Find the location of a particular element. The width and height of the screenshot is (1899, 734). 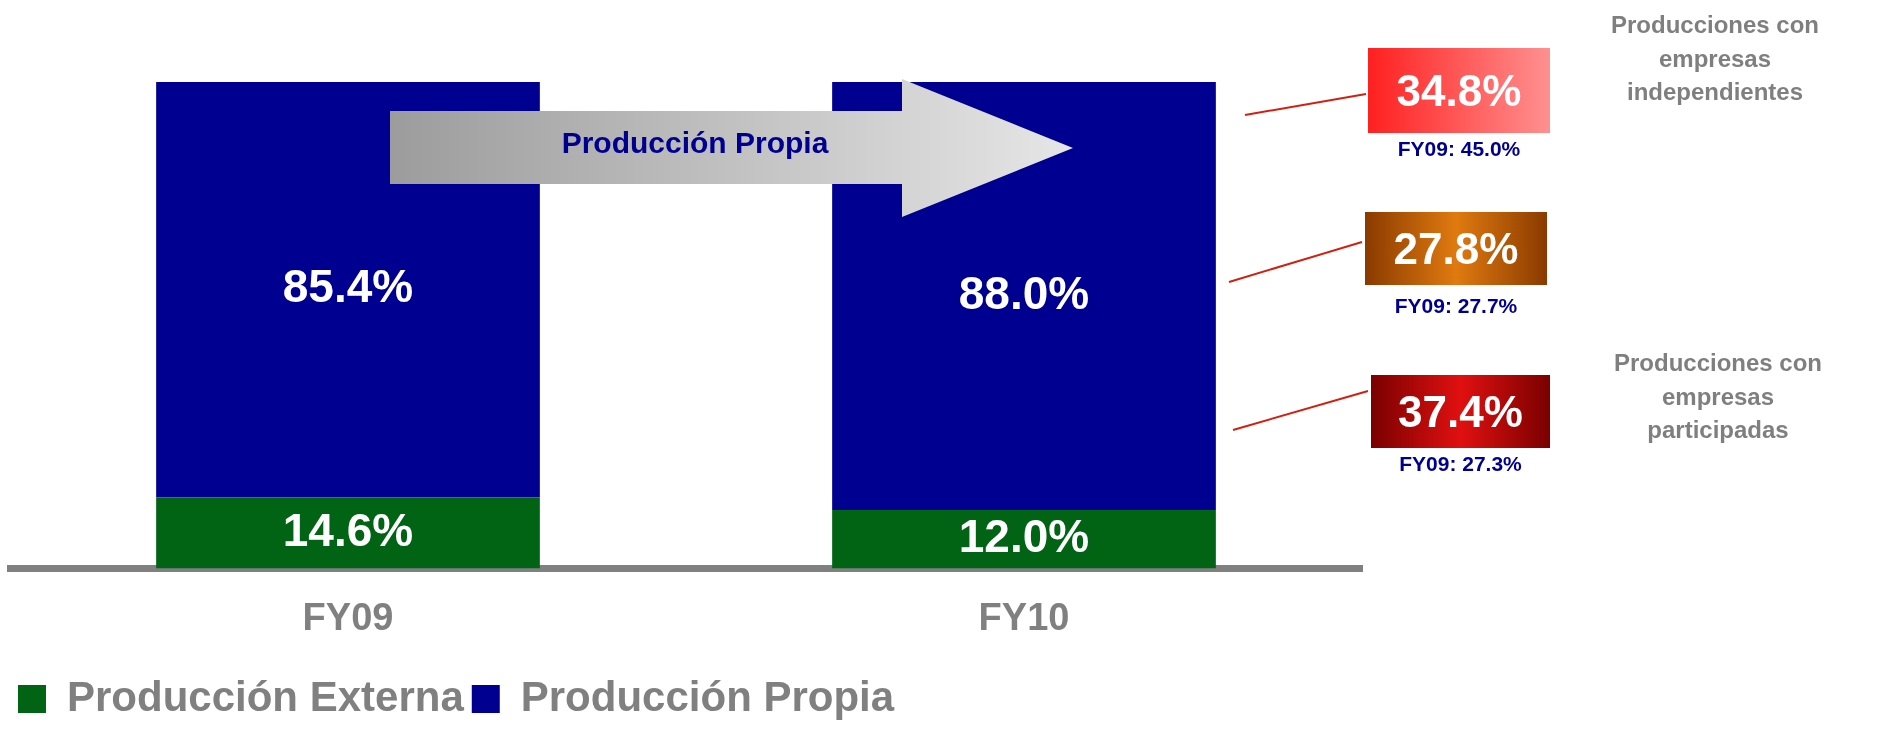

text: Producciones con empresas independientes is located at coordinates (1714, 59).